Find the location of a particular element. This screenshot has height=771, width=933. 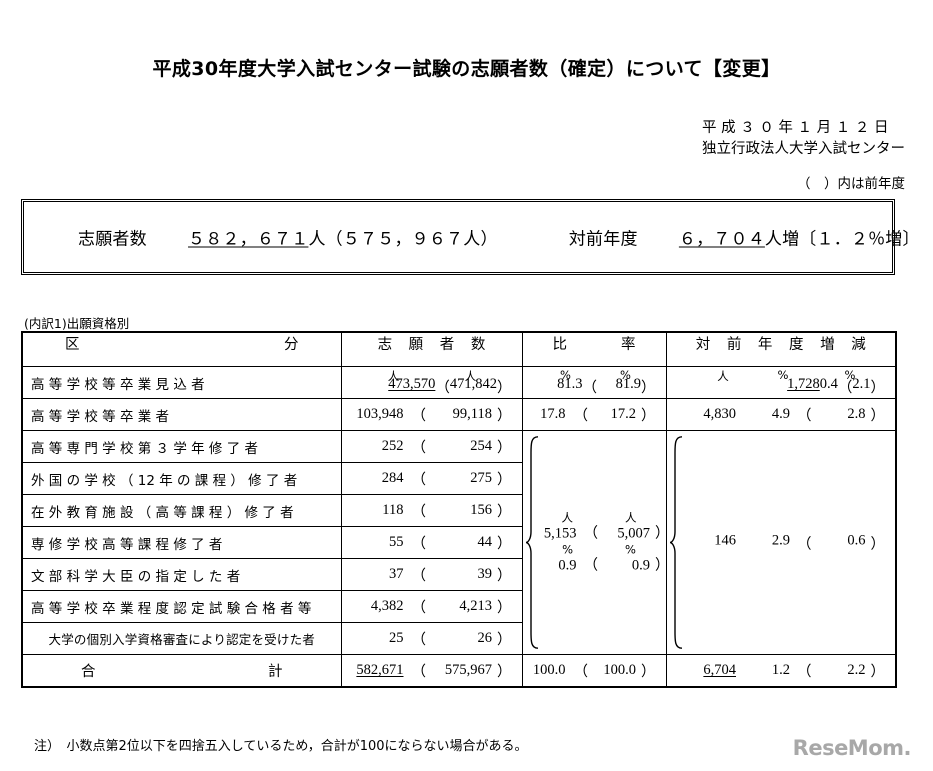

table-row: 大学の個別入学資格審査により認定を受けた者 25 （ 26 ） is located at coordinates (458, 638).